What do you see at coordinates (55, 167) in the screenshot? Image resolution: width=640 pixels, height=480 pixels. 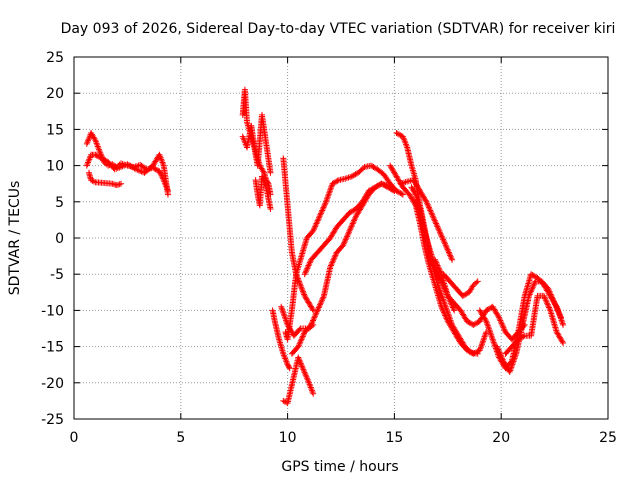 I see `y-tick-label: 10` at bounding box center [55, 167].